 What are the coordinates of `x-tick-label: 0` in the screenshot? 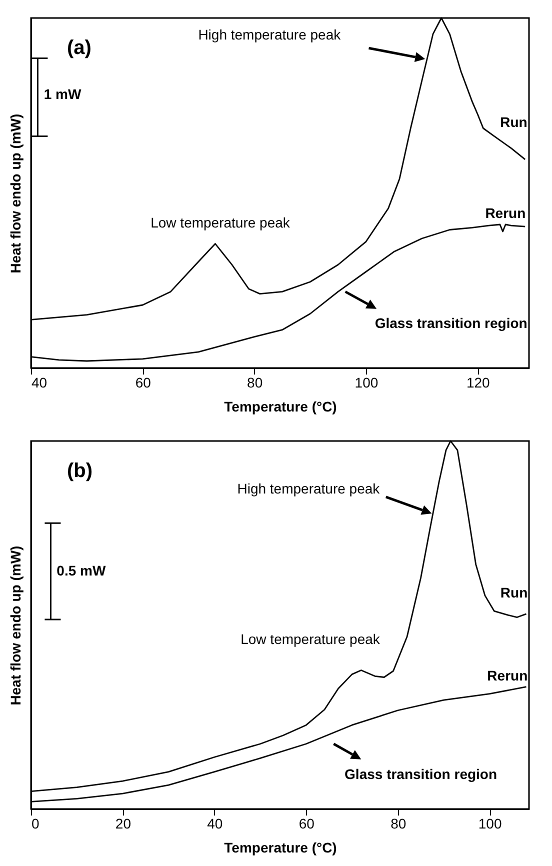 It's located at (36, 824).